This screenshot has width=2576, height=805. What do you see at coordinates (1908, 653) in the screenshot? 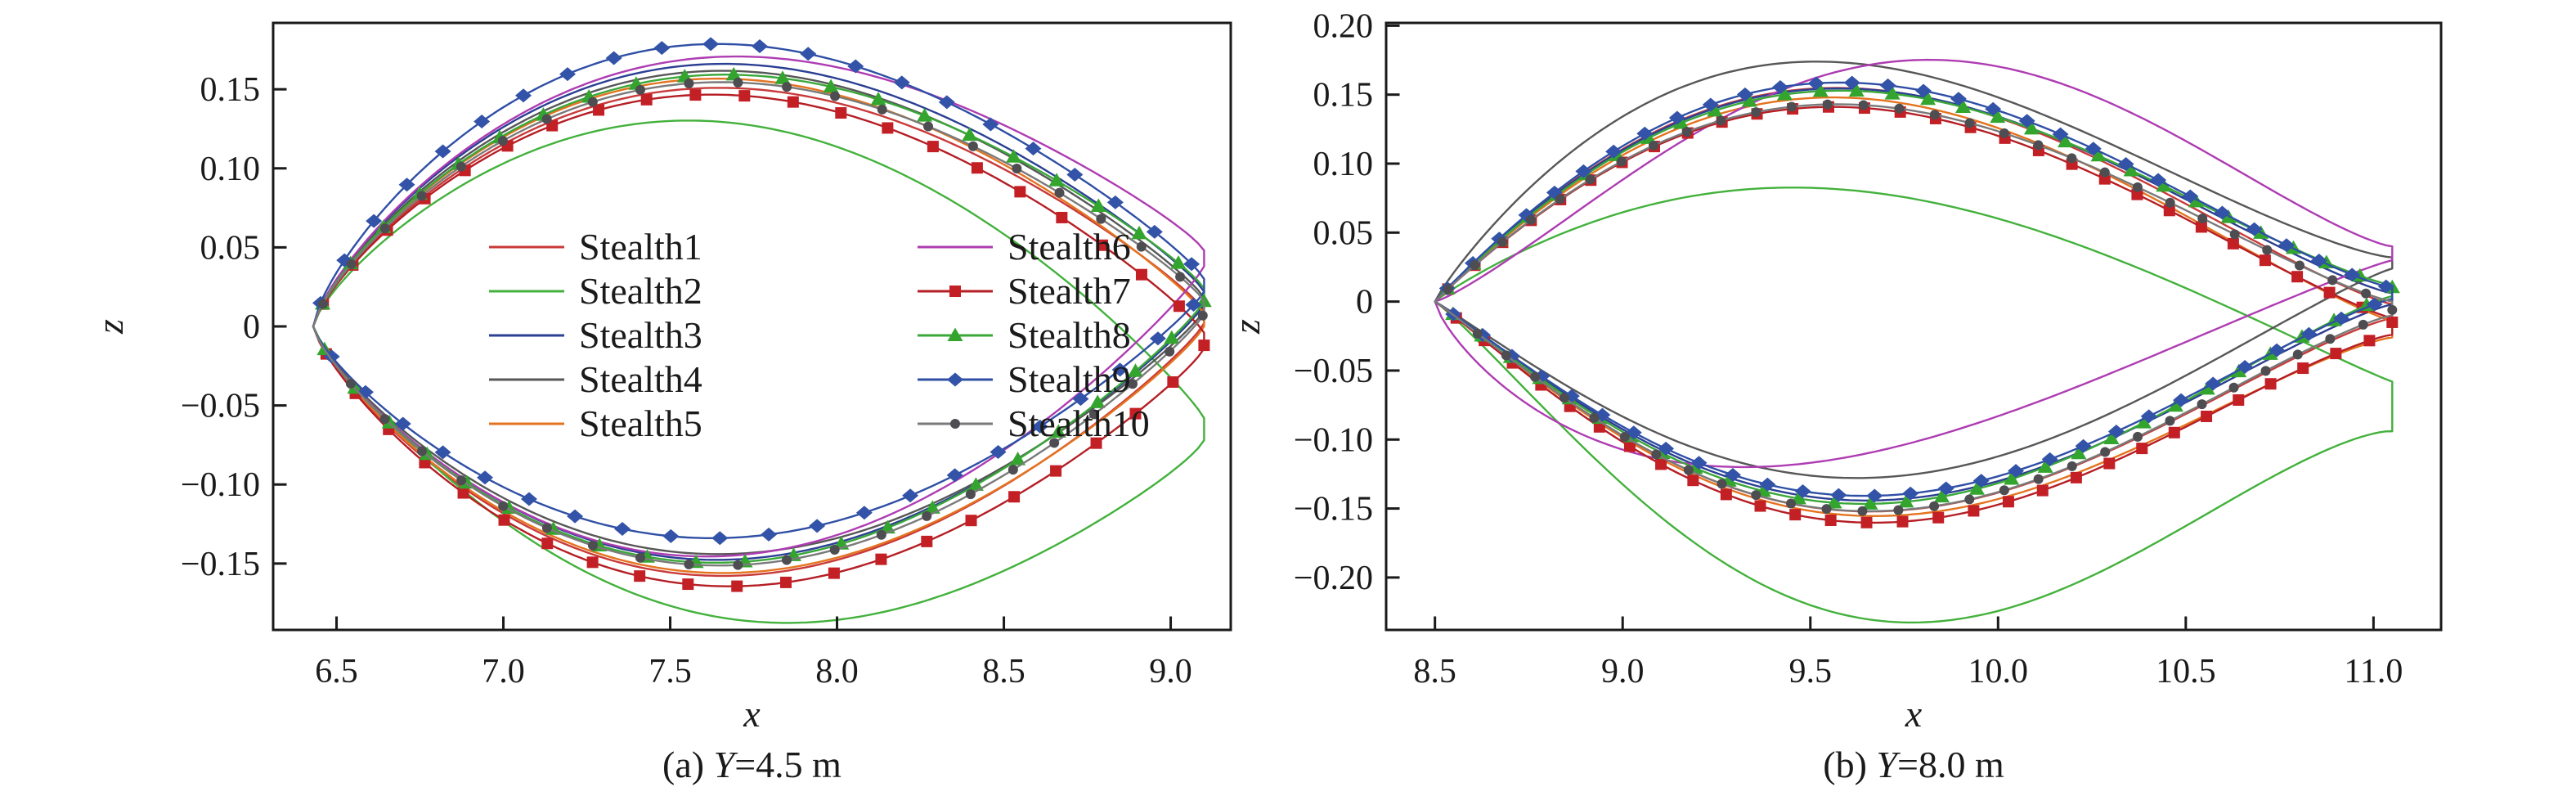
I see `x-axis-b: 8.5 9.0 9.5 10.0 10.5 11.0` at bounding box center [1908, 653].